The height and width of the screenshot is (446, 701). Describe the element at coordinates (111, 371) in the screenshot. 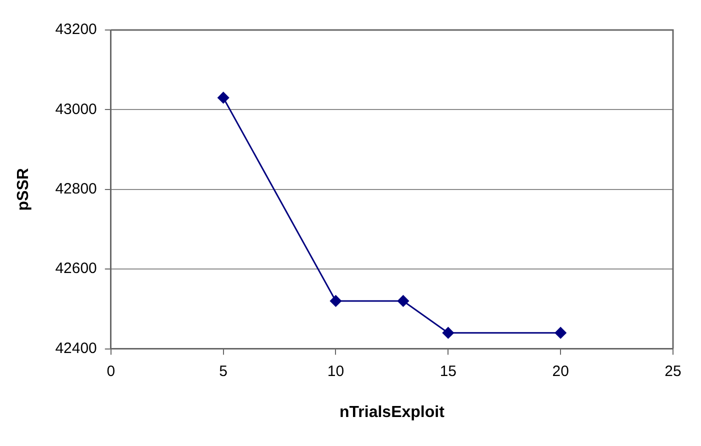

I see `x-tick-label: 0` at that location.